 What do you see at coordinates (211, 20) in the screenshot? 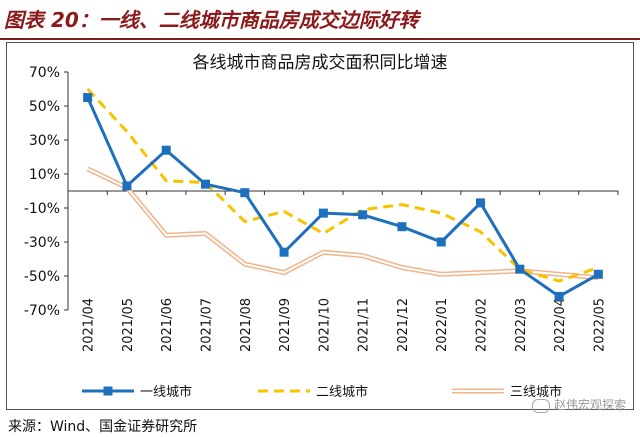
I see `figure-title: 图表 20：一线、二线城市商品房成交边际好转` at bounding box center [211, 20].